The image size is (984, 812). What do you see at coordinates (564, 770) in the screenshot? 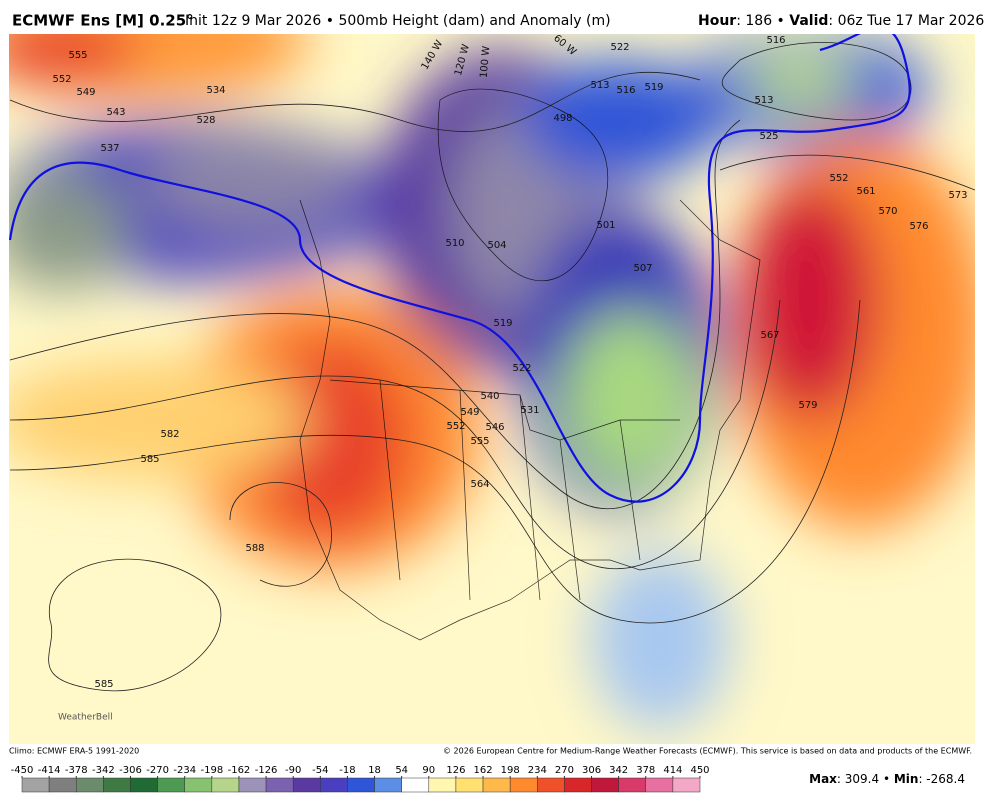
I see `colorbar-tick-label: 270` at bounding box center [564, 770].